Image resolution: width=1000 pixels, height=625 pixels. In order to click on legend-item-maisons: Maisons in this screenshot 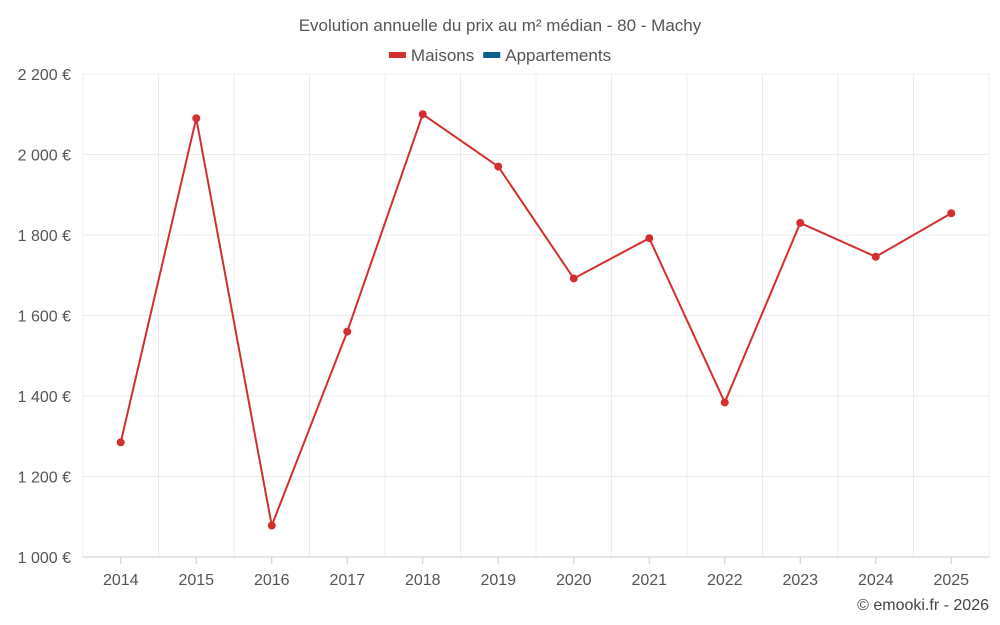, I will do `click(431, 55)`.